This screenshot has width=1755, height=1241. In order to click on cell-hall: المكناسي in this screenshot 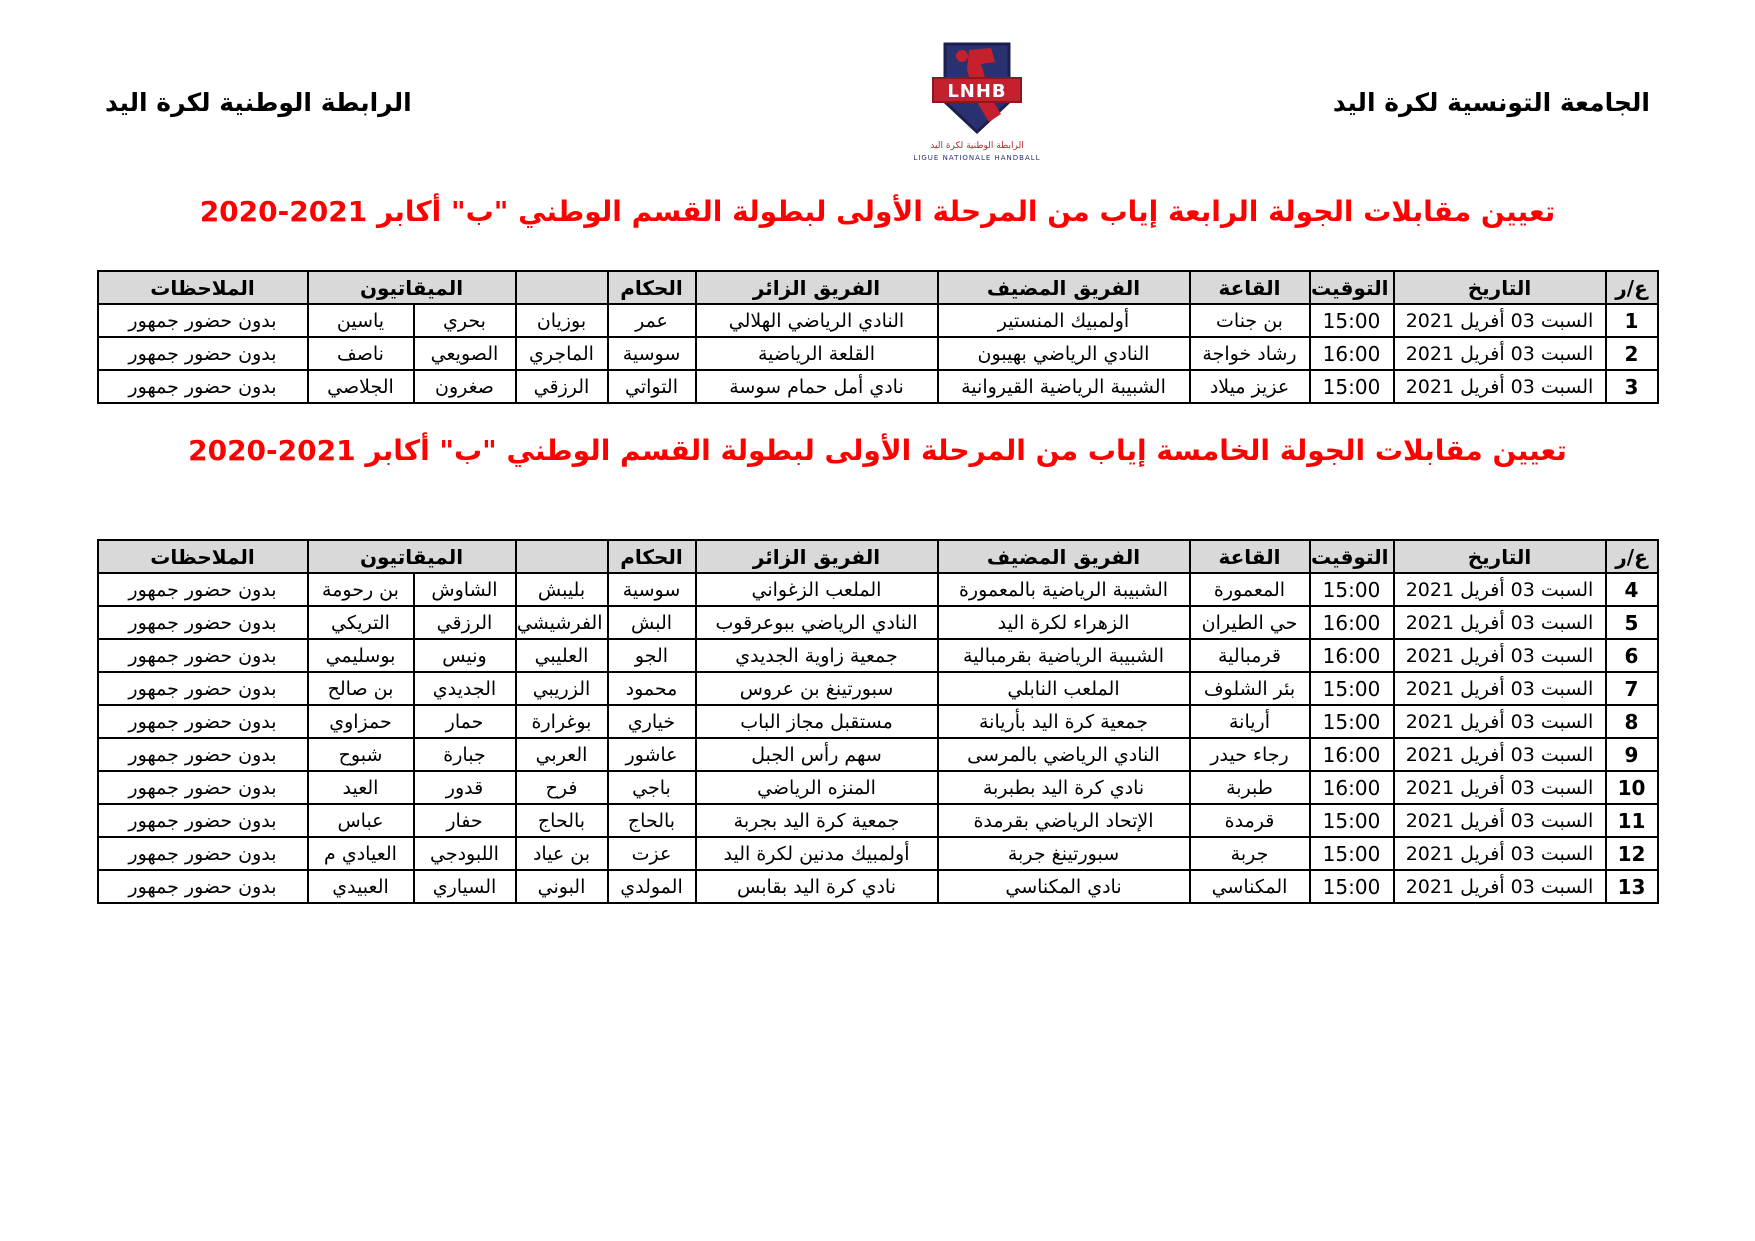, I will do `click(1249, 886)`.